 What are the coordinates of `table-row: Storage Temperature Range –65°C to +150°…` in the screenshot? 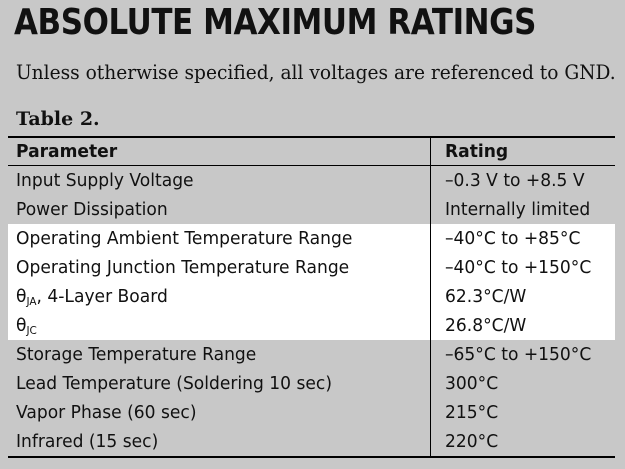 It's located at (311, 354).